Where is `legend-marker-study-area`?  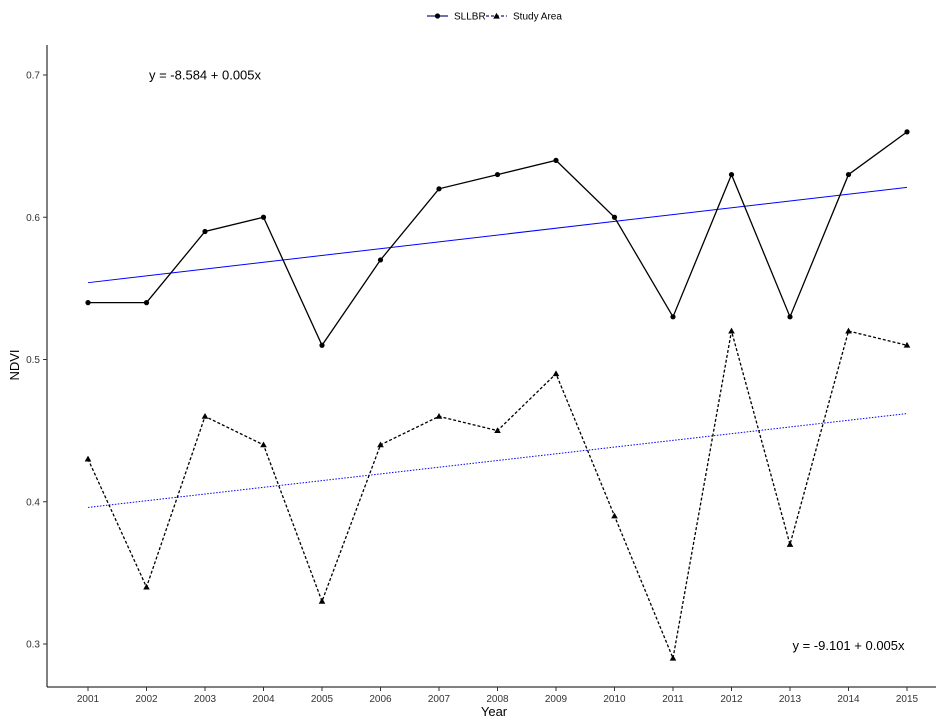 legend-marker-study-area is located at coordinates (496, 15).